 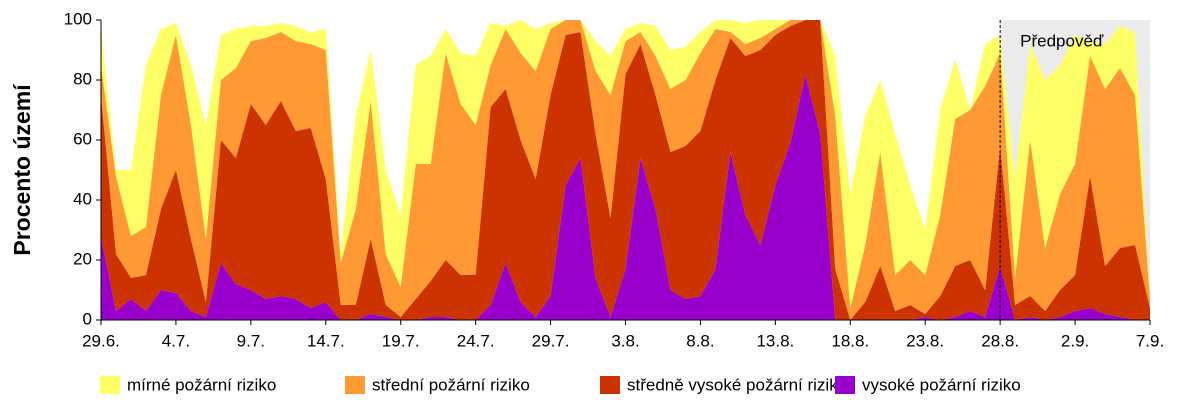 I want to click on x-tick-label: 14.7., so click(x=326, y=340).